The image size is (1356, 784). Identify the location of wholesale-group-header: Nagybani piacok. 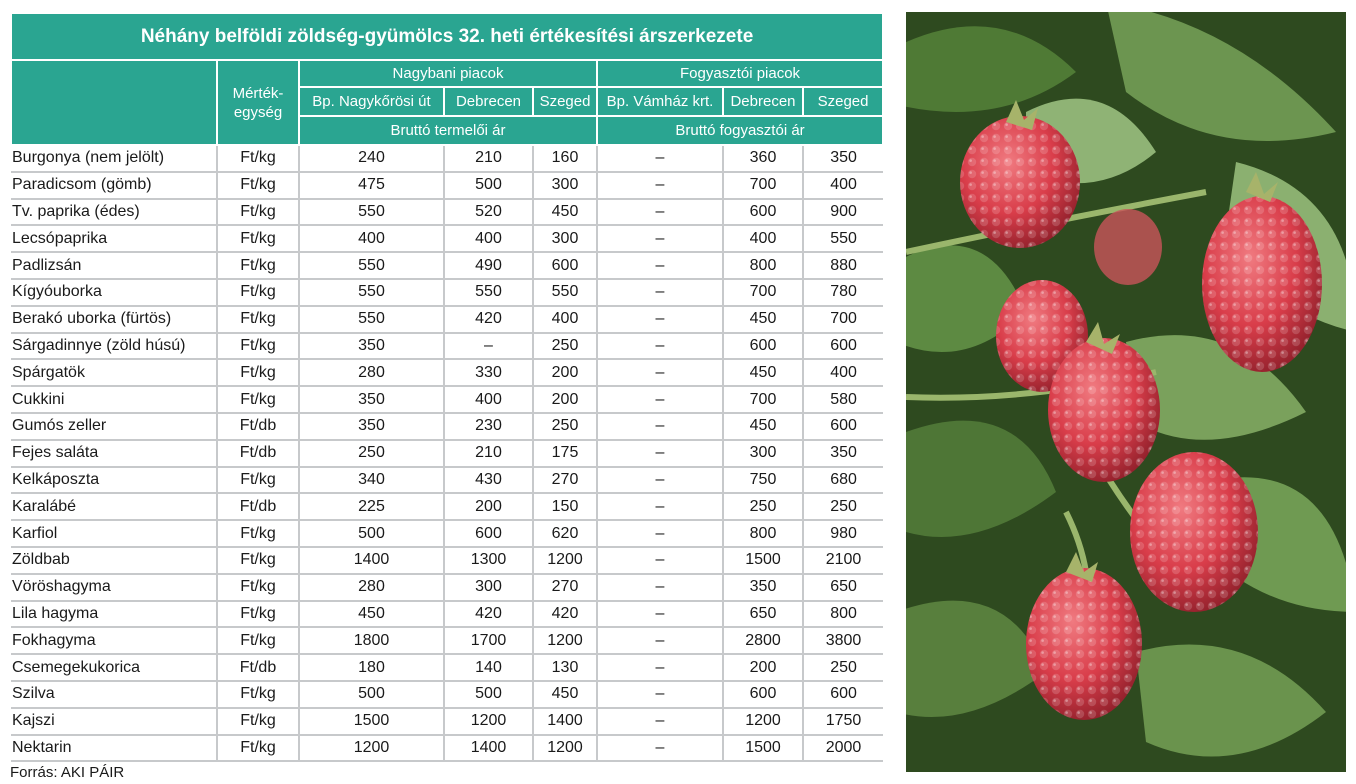
(448, 73).